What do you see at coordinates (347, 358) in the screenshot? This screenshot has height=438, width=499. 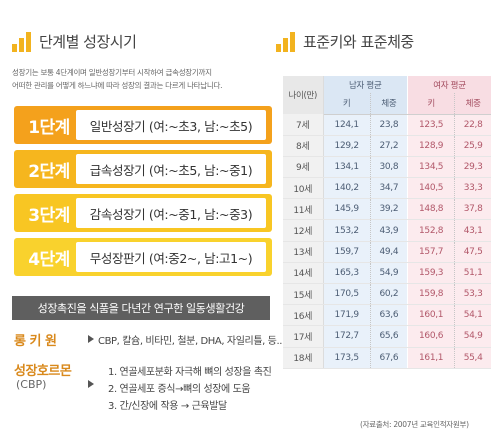 I see `male-height-cell: 173,5` at bounding box center [347, 358].